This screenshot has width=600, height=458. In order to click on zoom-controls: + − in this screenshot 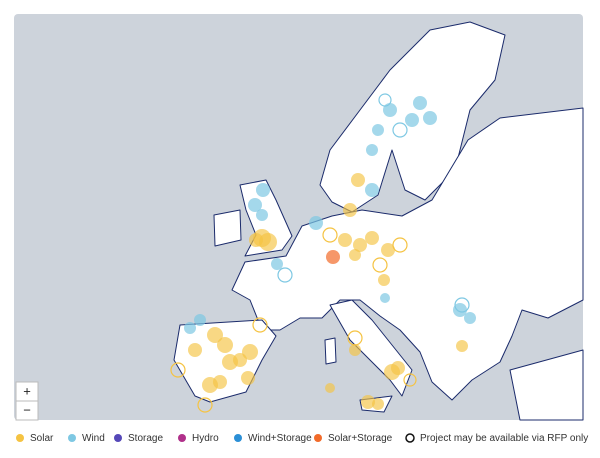, I will do `click(27, 401)`.